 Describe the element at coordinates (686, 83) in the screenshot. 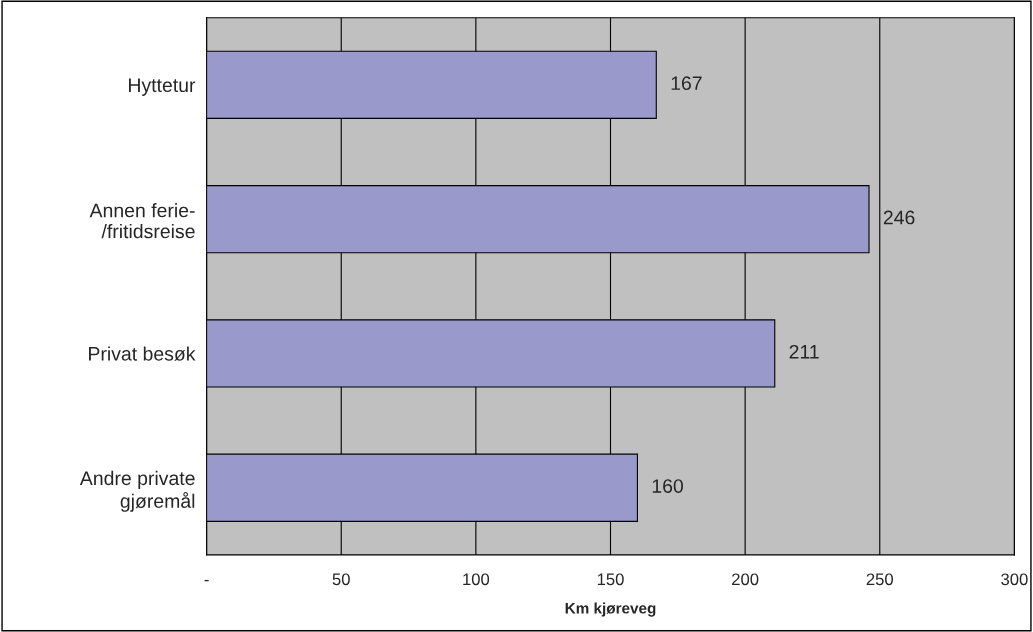

I see `data-label: 167` at that location.